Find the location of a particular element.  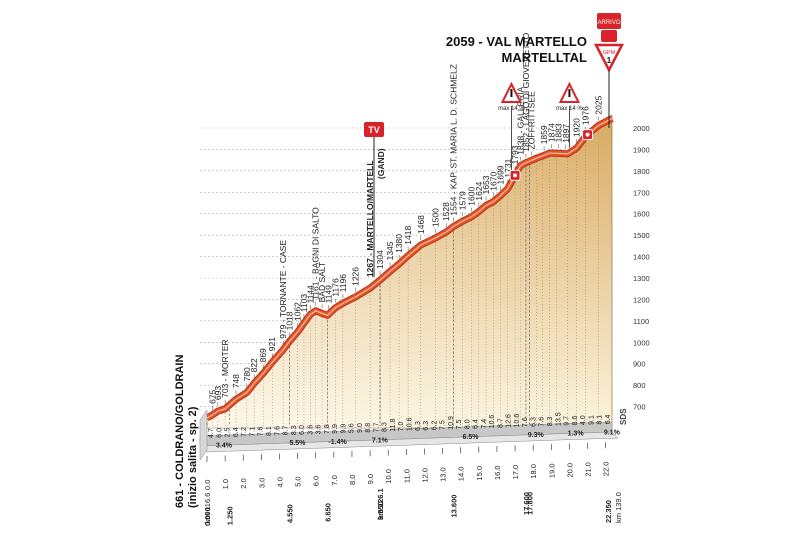

gradient-value: 6.3 is located at coordinates (418, 426).